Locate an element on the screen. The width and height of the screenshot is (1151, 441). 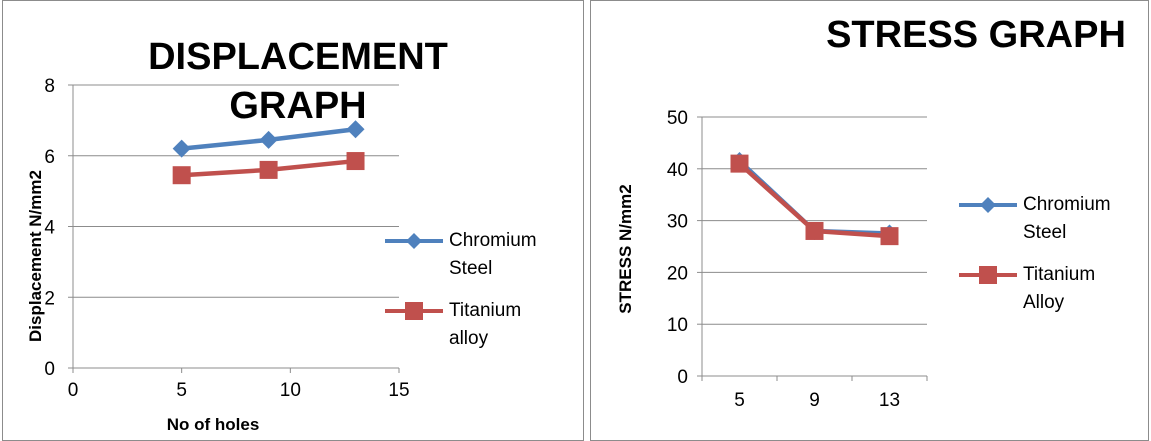
displacement-y-axis-label: Displacement N/mm2 is located at coordinates (35, 256).